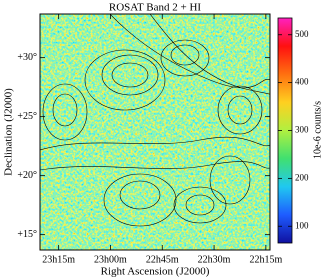 This screenshot has width=330, height=280. Describe the element at coordinates (302, 34) in the screenshot. I see `colorbar-tick-label: 500` at that location.